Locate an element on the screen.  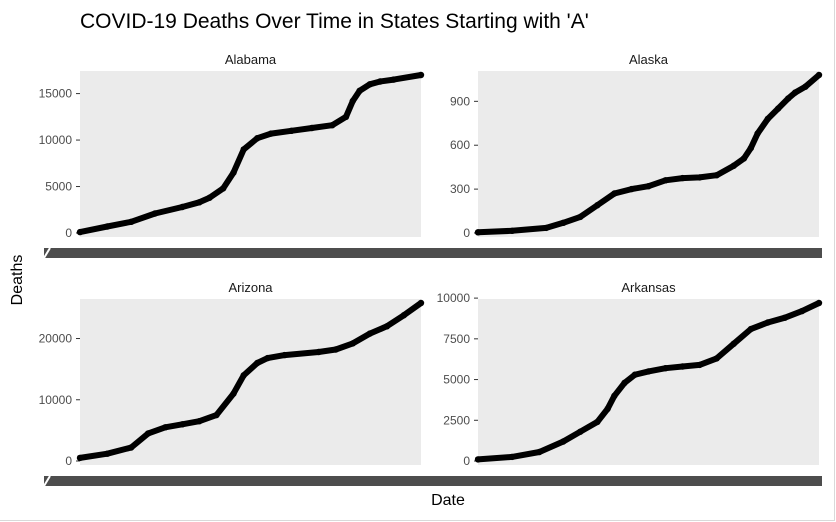
x-axis-label: Date is located at coordinates (448, 500).